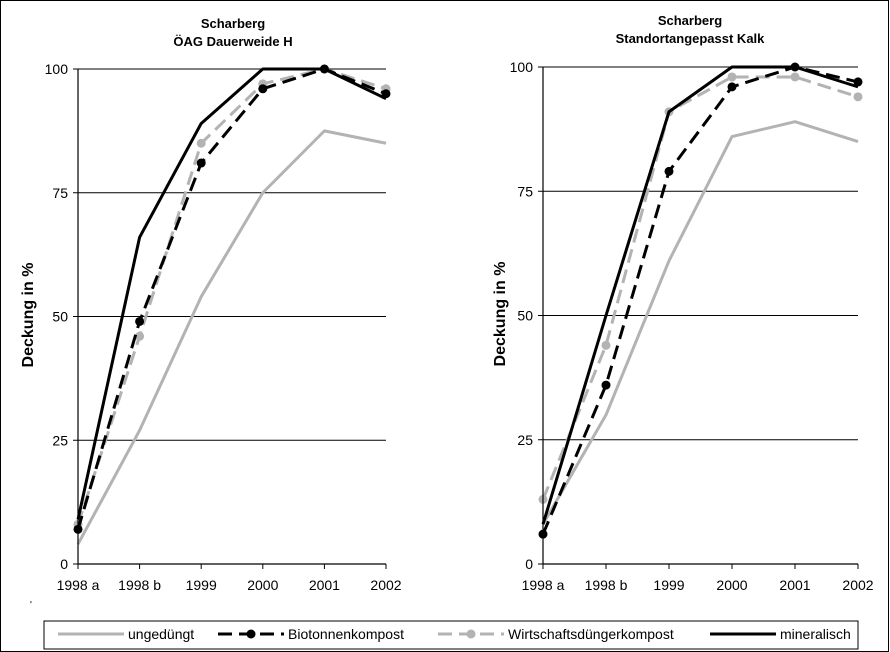  What do you see at coordinates (28, 315) in the screenshot?
I see `y-axis-label-left: Deckung in %` at bounding box center [28, 315].